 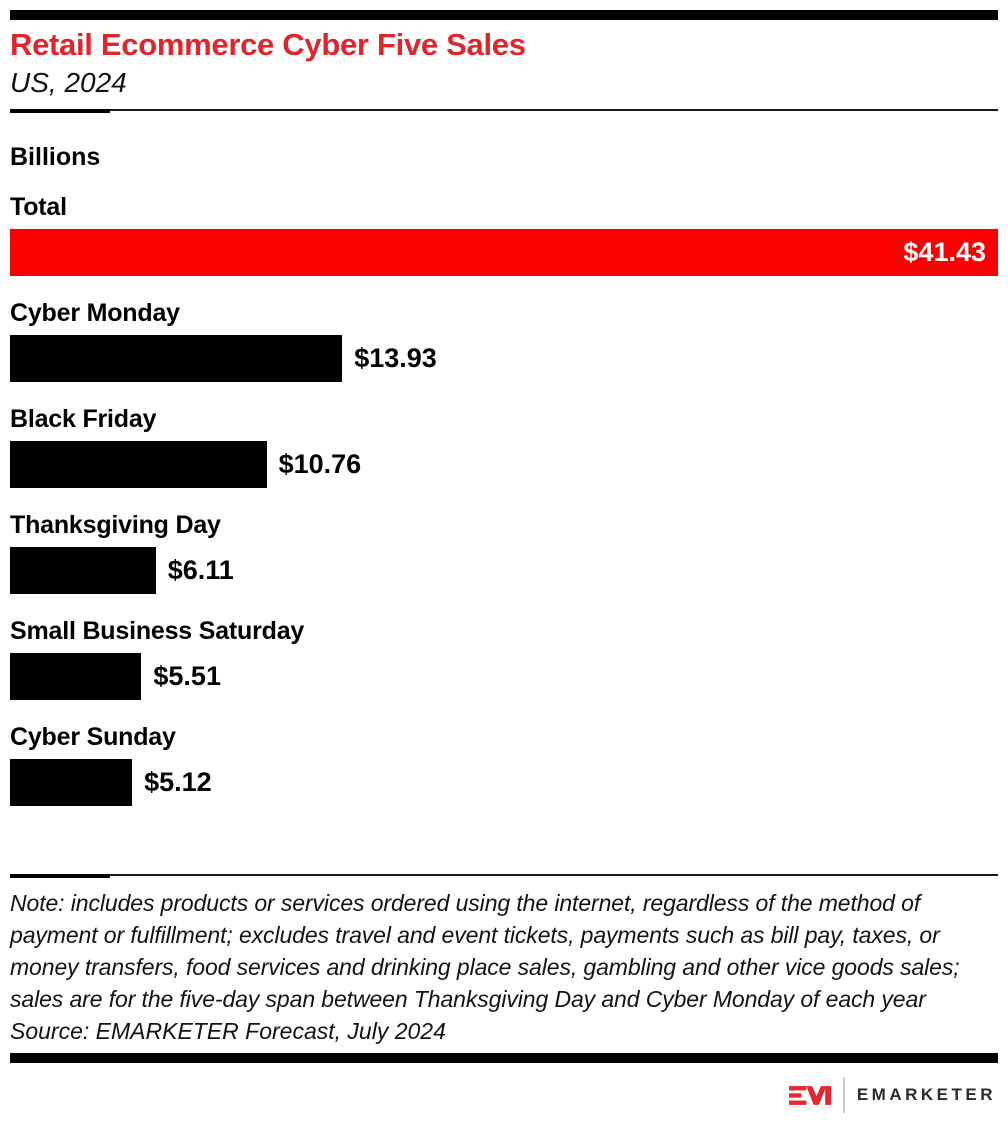 I want to click on bar-line-thanksgiving-day: $6.11, so click(x=504, y=570).